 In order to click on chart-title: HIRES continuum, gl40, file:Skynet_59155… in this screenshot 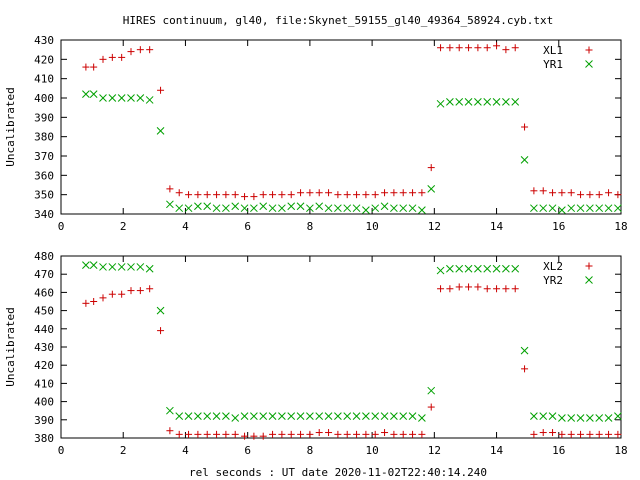, I will do `click(338, 20)`.